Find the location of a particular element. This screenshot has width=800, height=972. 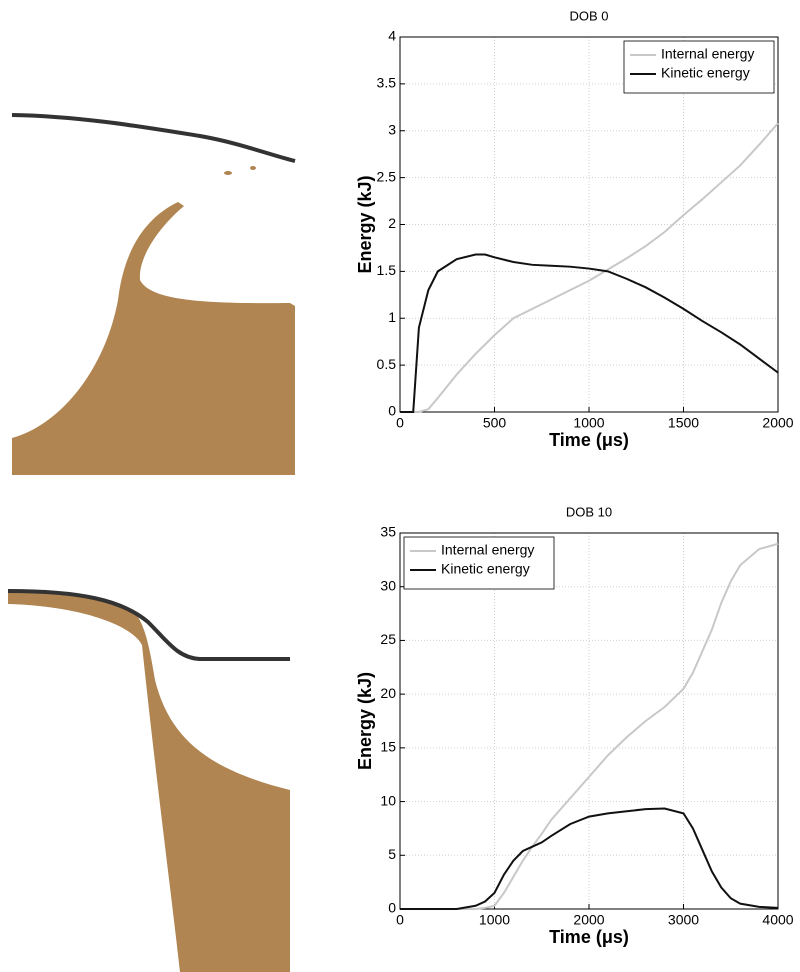

y-tick-label: 10 is located at coordinates (388, 800).